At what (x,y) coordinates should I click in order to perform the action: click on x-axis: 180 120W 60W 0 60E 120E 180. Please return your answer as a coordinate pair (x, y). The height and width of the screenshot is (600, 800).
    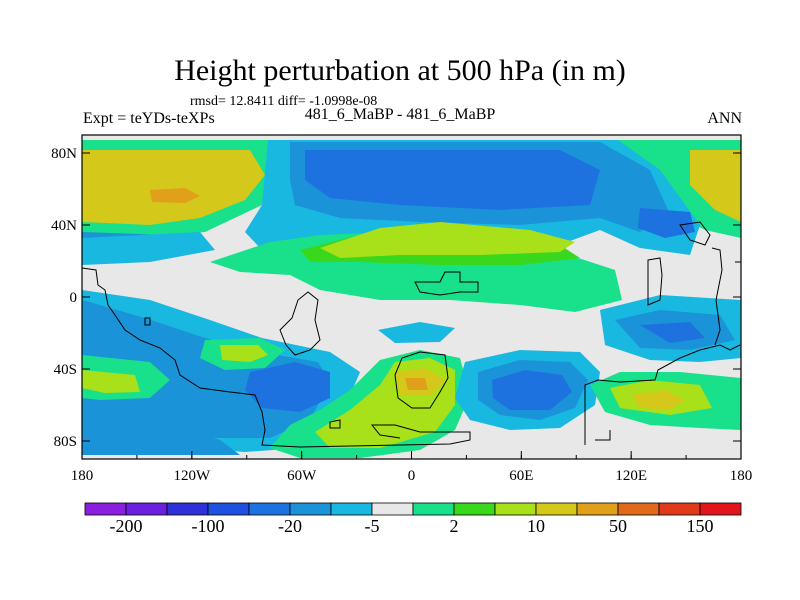
    Looking at the image, I should click on (412, 467).